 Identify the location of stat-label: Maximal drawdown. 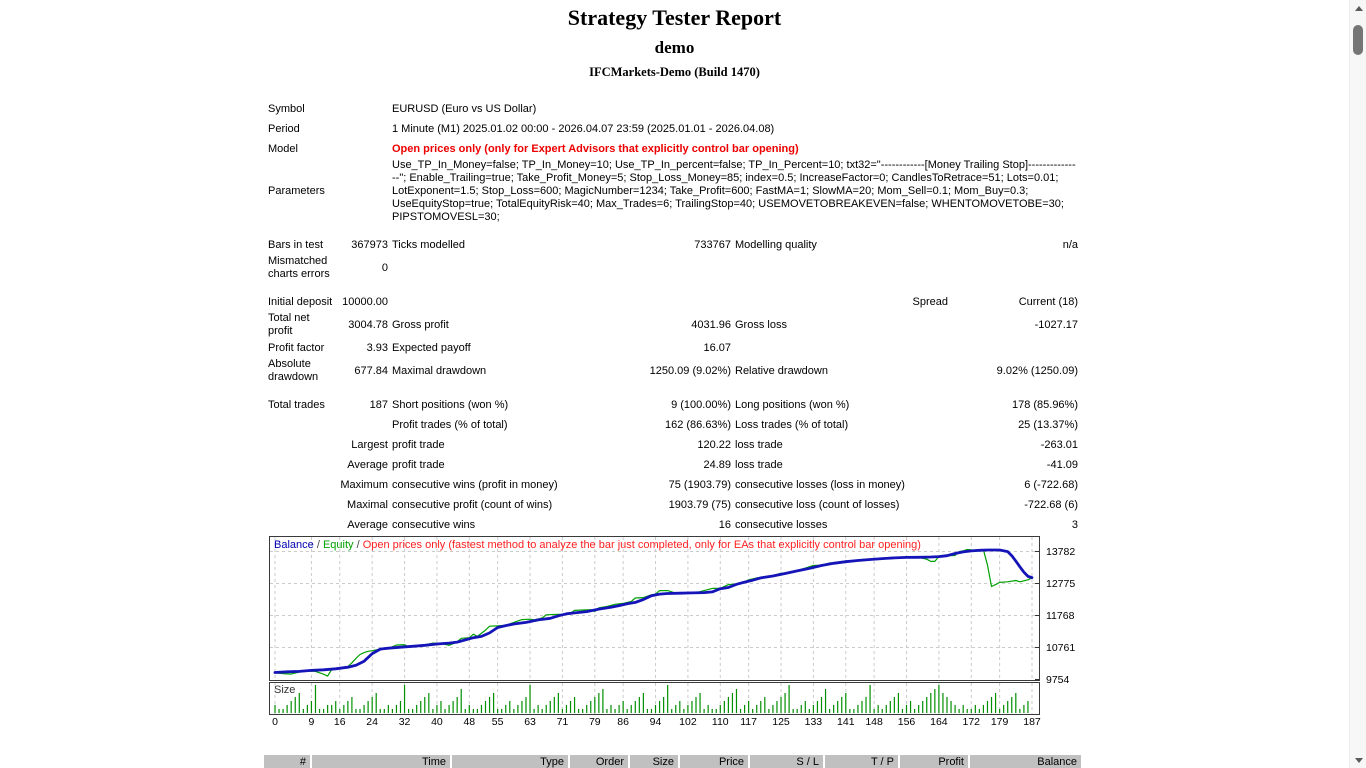
(439, 370).